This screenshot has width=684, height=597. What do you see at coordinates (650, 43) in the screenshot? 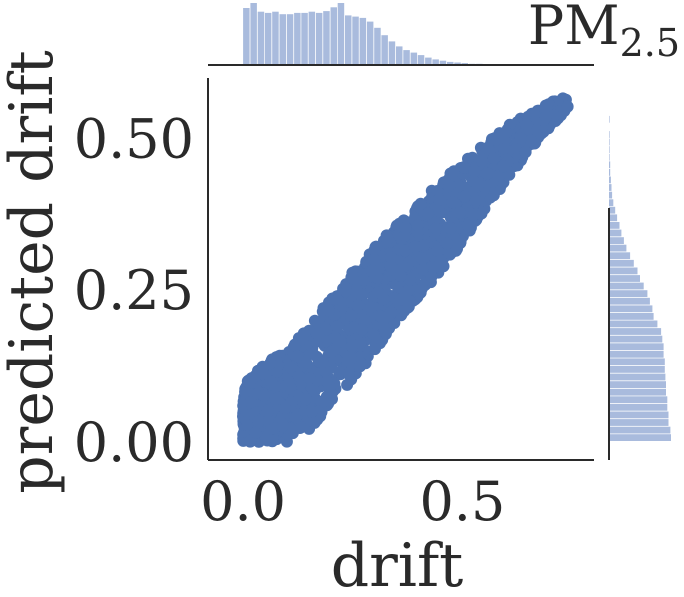
I see `chart-title-subscript: 2.5` at bounding box center [650, 43].